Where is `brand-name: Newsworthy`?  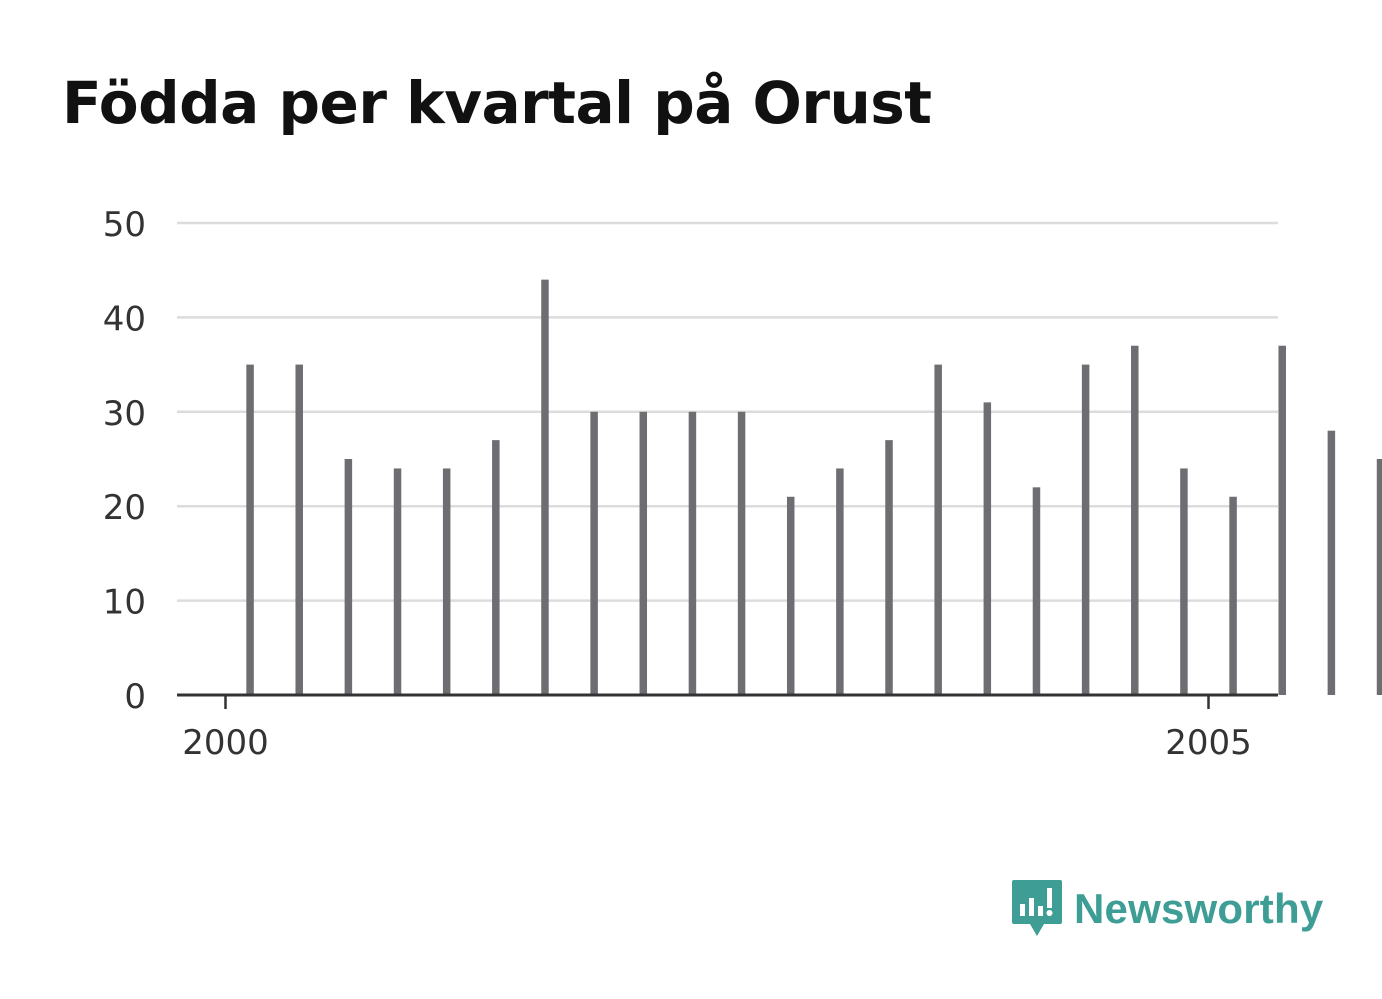 brand-name: Newsworthy is located at coordinates (1199, 908).